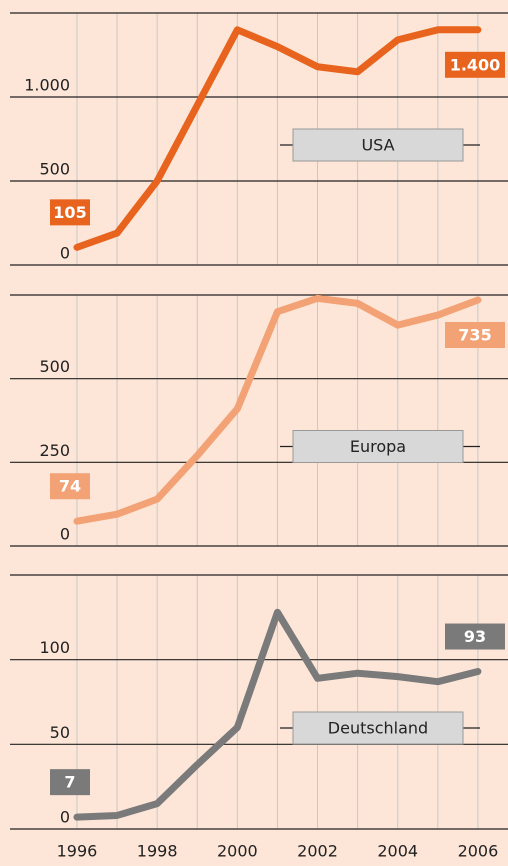 The image size is (508, 866). I want to click on legend-label: USA, so click(377, 145).